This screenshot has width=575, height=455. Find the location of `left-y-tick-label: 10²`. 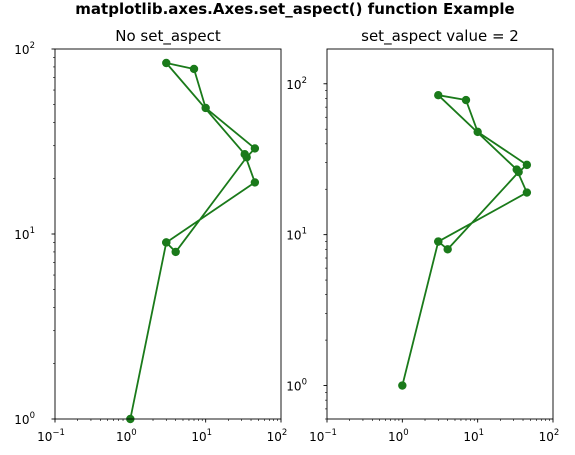

left-y-tick-label: 10² is located at coordinates (24, 49).